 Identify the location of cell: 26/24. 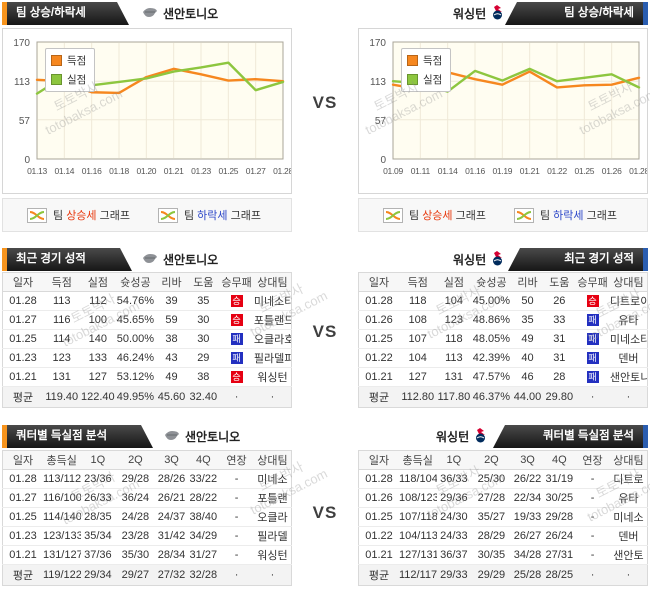
(559, 536).